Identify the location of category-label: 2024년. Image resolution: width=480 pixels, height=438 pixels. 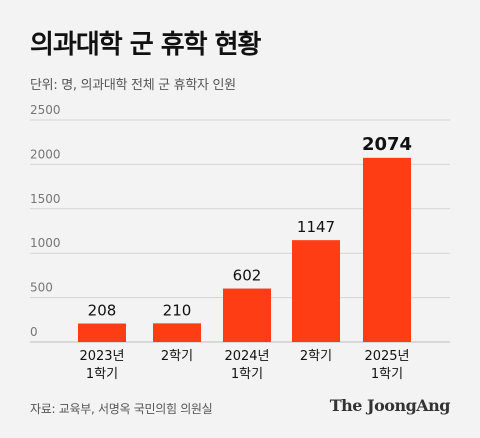
(246, 356).